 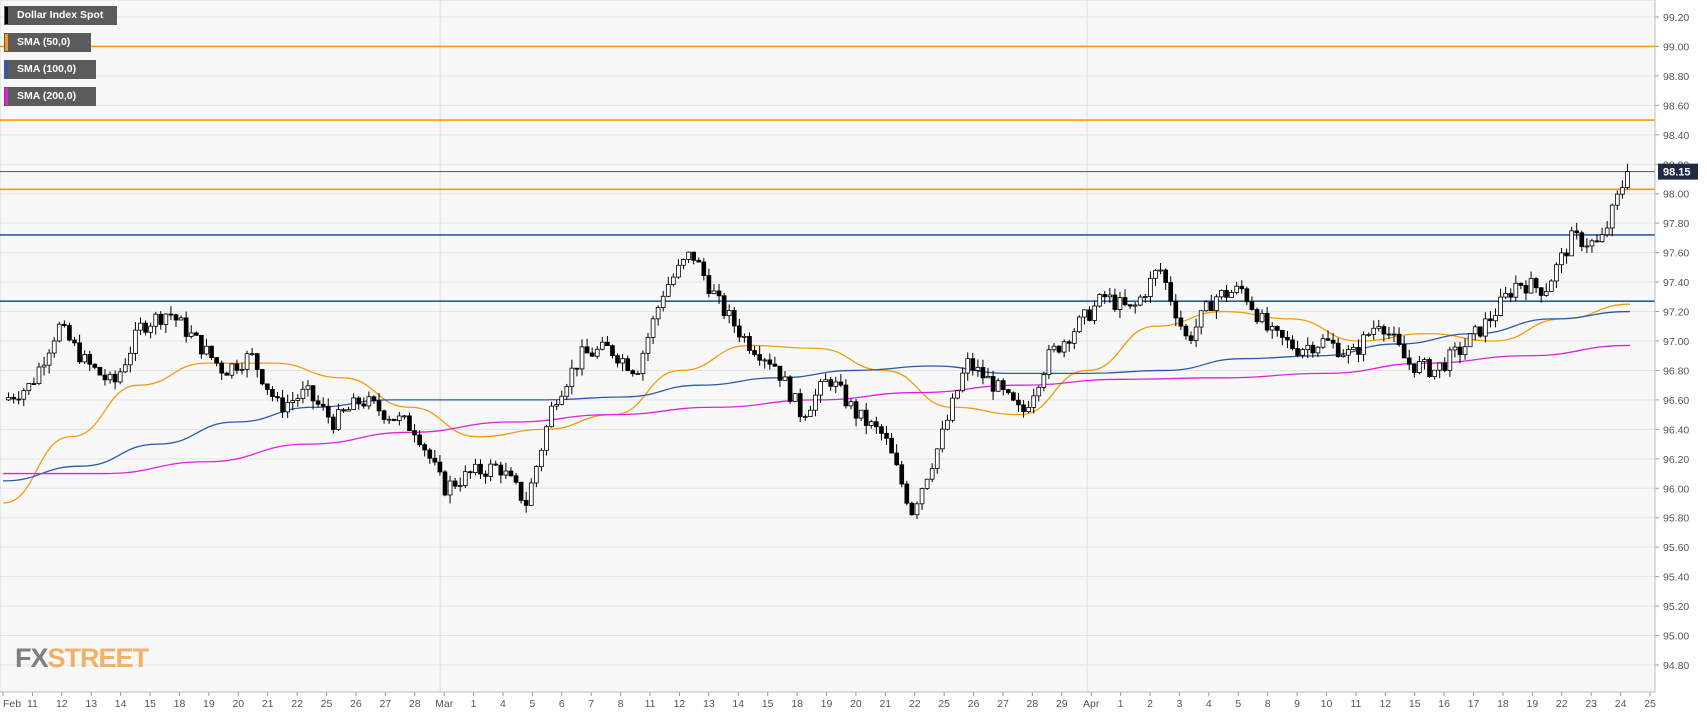 What do you see at coordinates (32, 658) in the screenshot?
I see `logo-fx: FX` at bounding box center [32, 658].